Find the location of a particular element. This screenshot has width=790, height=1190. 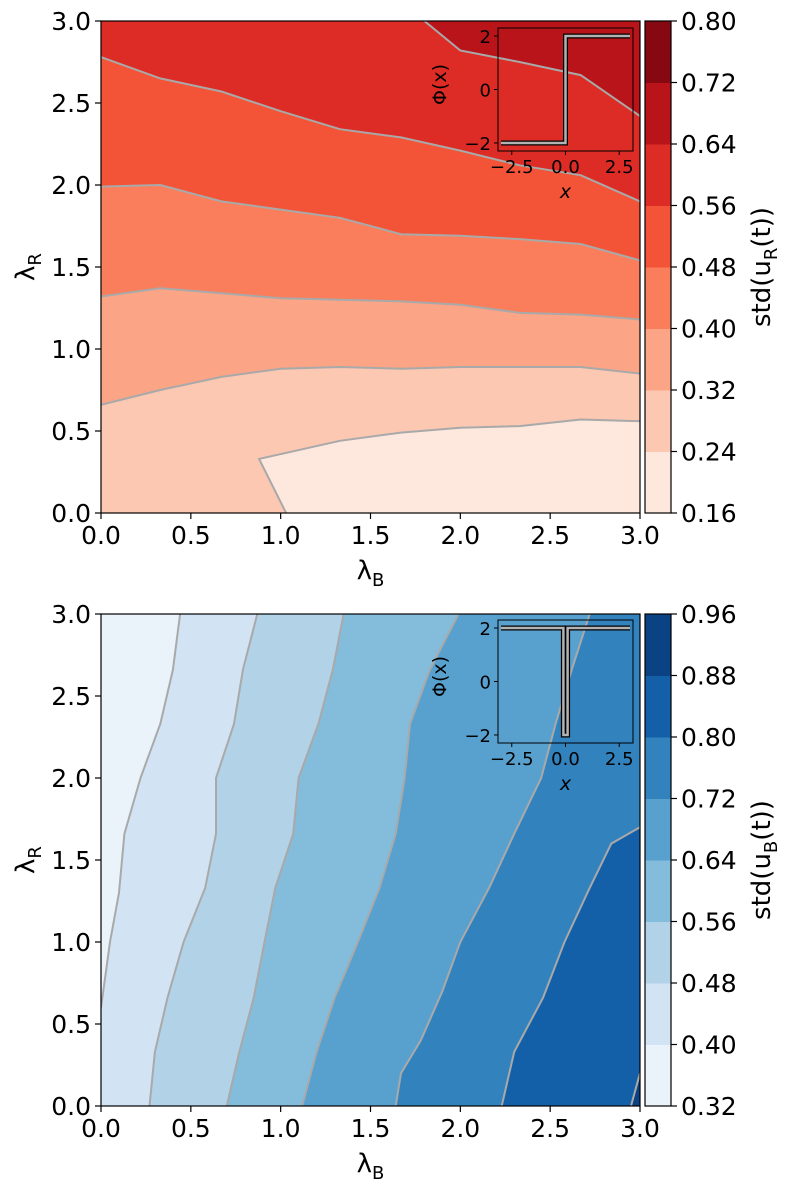

x-tick-label: 0.0 is located at coordinates (101, 535).